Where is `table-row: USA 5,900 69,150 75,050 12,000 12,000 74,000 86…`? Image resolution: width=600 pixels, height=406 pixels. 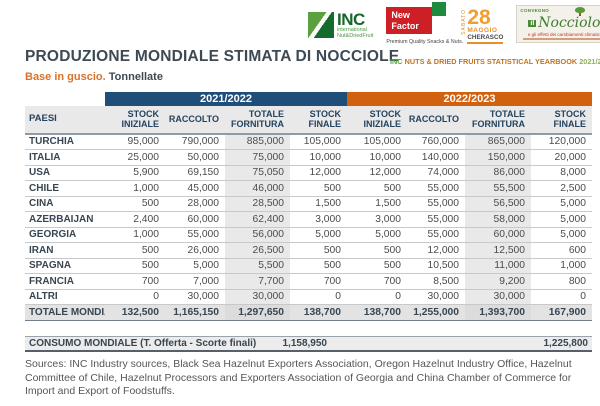 table-row: USA 5,900 69,150 75,050 12,000 12,000 74,000 86… is located at coordinates (308, 173).